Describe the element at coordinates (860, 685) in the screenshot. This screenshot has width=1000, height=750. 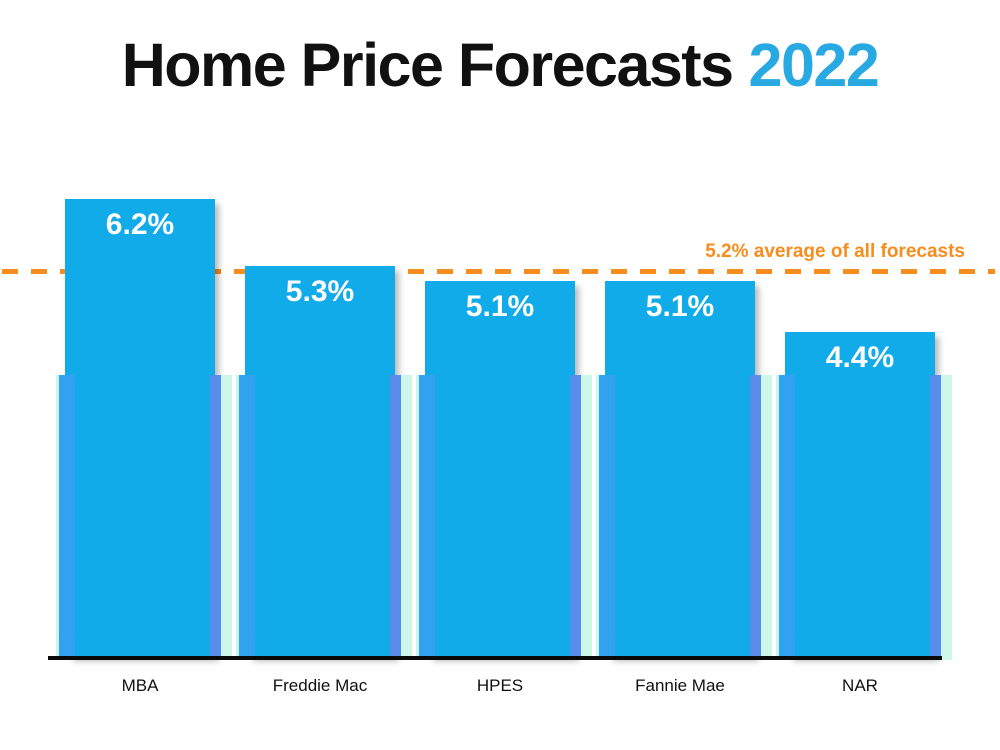
I see `category-label-nar: NAR` at that location.